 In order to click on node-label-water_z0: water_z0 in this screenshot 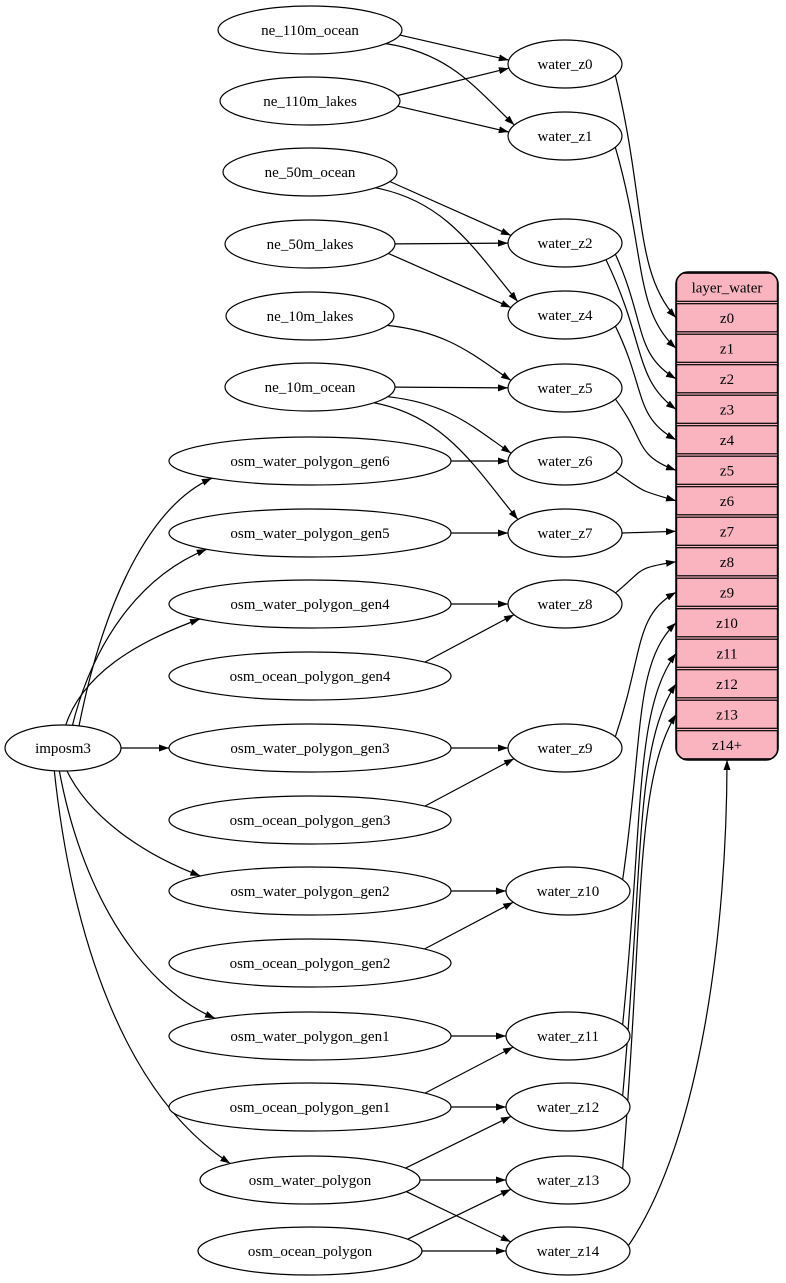, I will do `click(565, 65)`.